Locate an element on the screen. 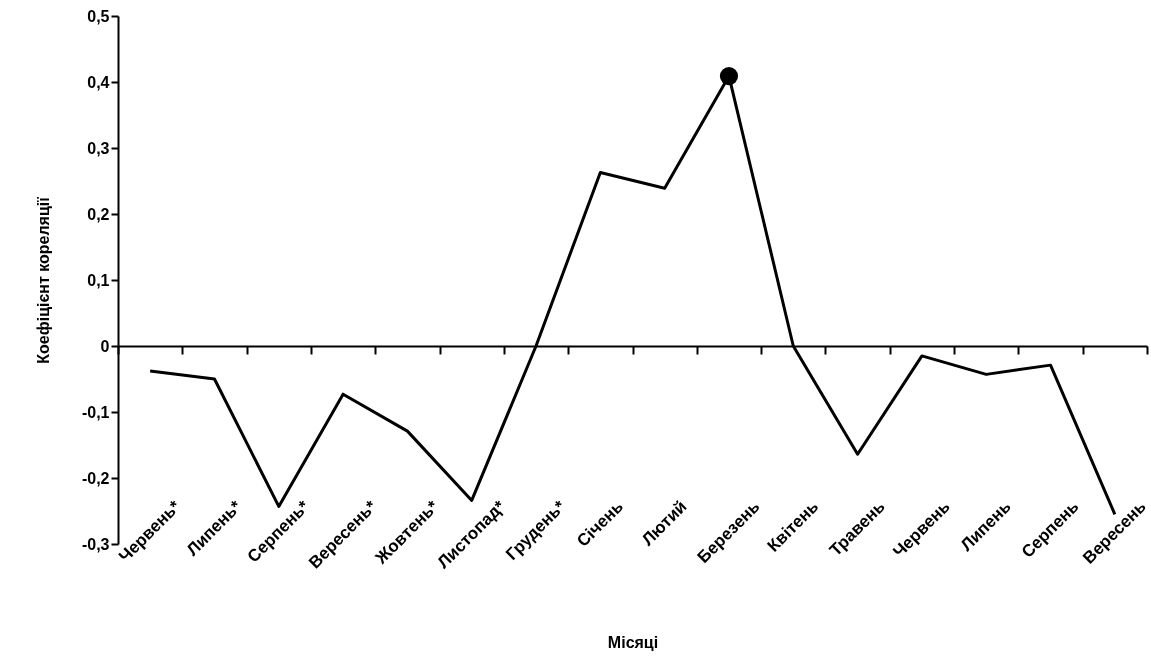 The width and height of the screenshot is (1151, 658). y-tick-label: 0,4 is located at coordinates (98, 82).